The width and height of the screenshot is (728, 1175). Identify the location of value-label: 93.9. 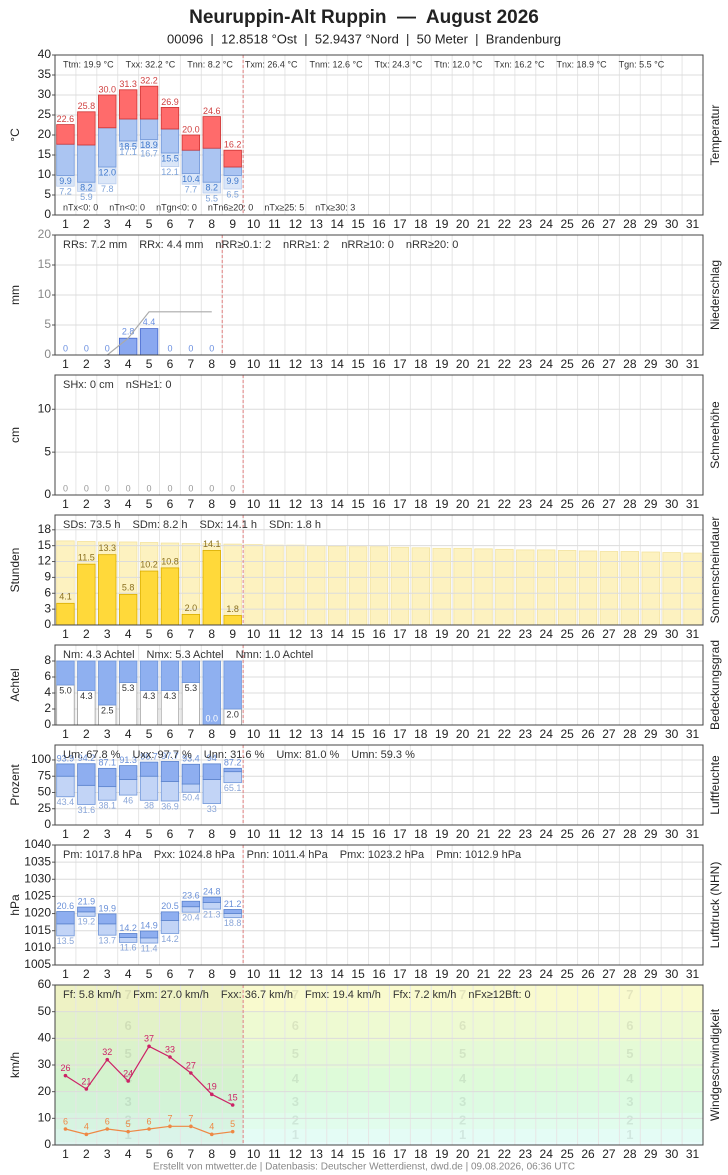
(66, 758).